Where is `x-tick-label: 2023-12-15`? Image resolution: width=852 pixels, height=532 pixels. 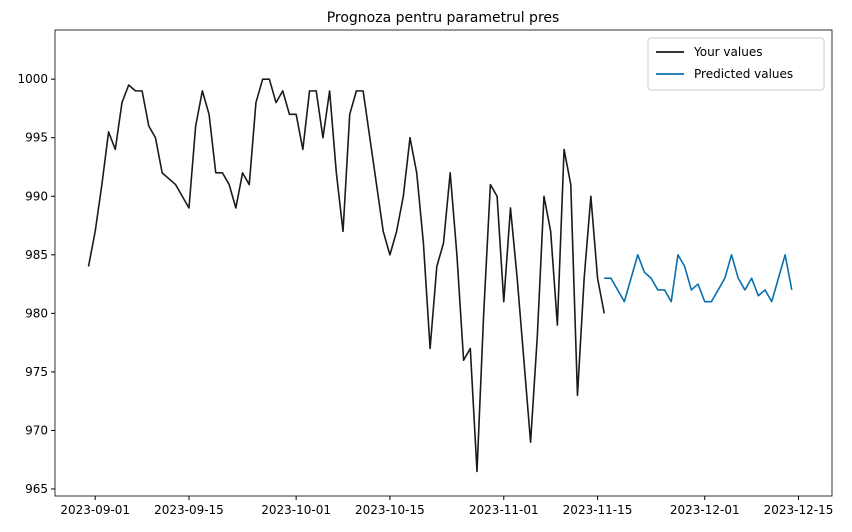
x-tick-label: 2023-12-15 is located at coordinates (799, 510).